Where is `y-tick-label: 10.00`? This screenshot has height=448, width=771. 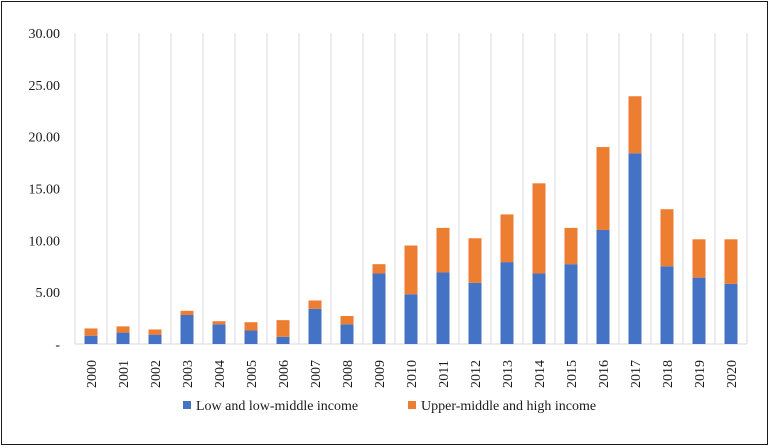
y-tick-label: 10.00 is located at coordinates (45, 241).